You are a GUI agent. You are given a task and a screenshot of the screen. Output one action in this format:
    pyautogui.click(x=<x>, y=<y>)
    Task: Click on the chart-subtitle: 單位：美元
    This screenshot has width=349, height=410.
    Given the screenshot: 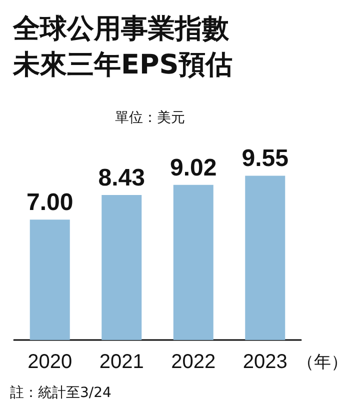 What is the action you would take?
    pyautogui.click(x=150, y=118)
    